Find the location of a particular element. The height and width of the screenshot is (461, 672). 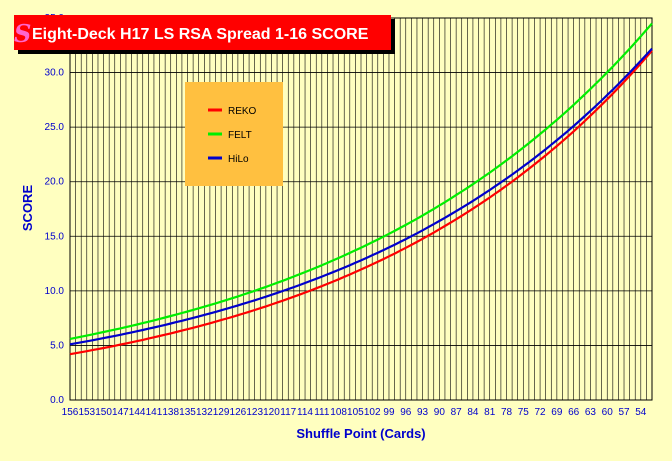

x-tick-label: 144 is located at coordinates (137, 412).